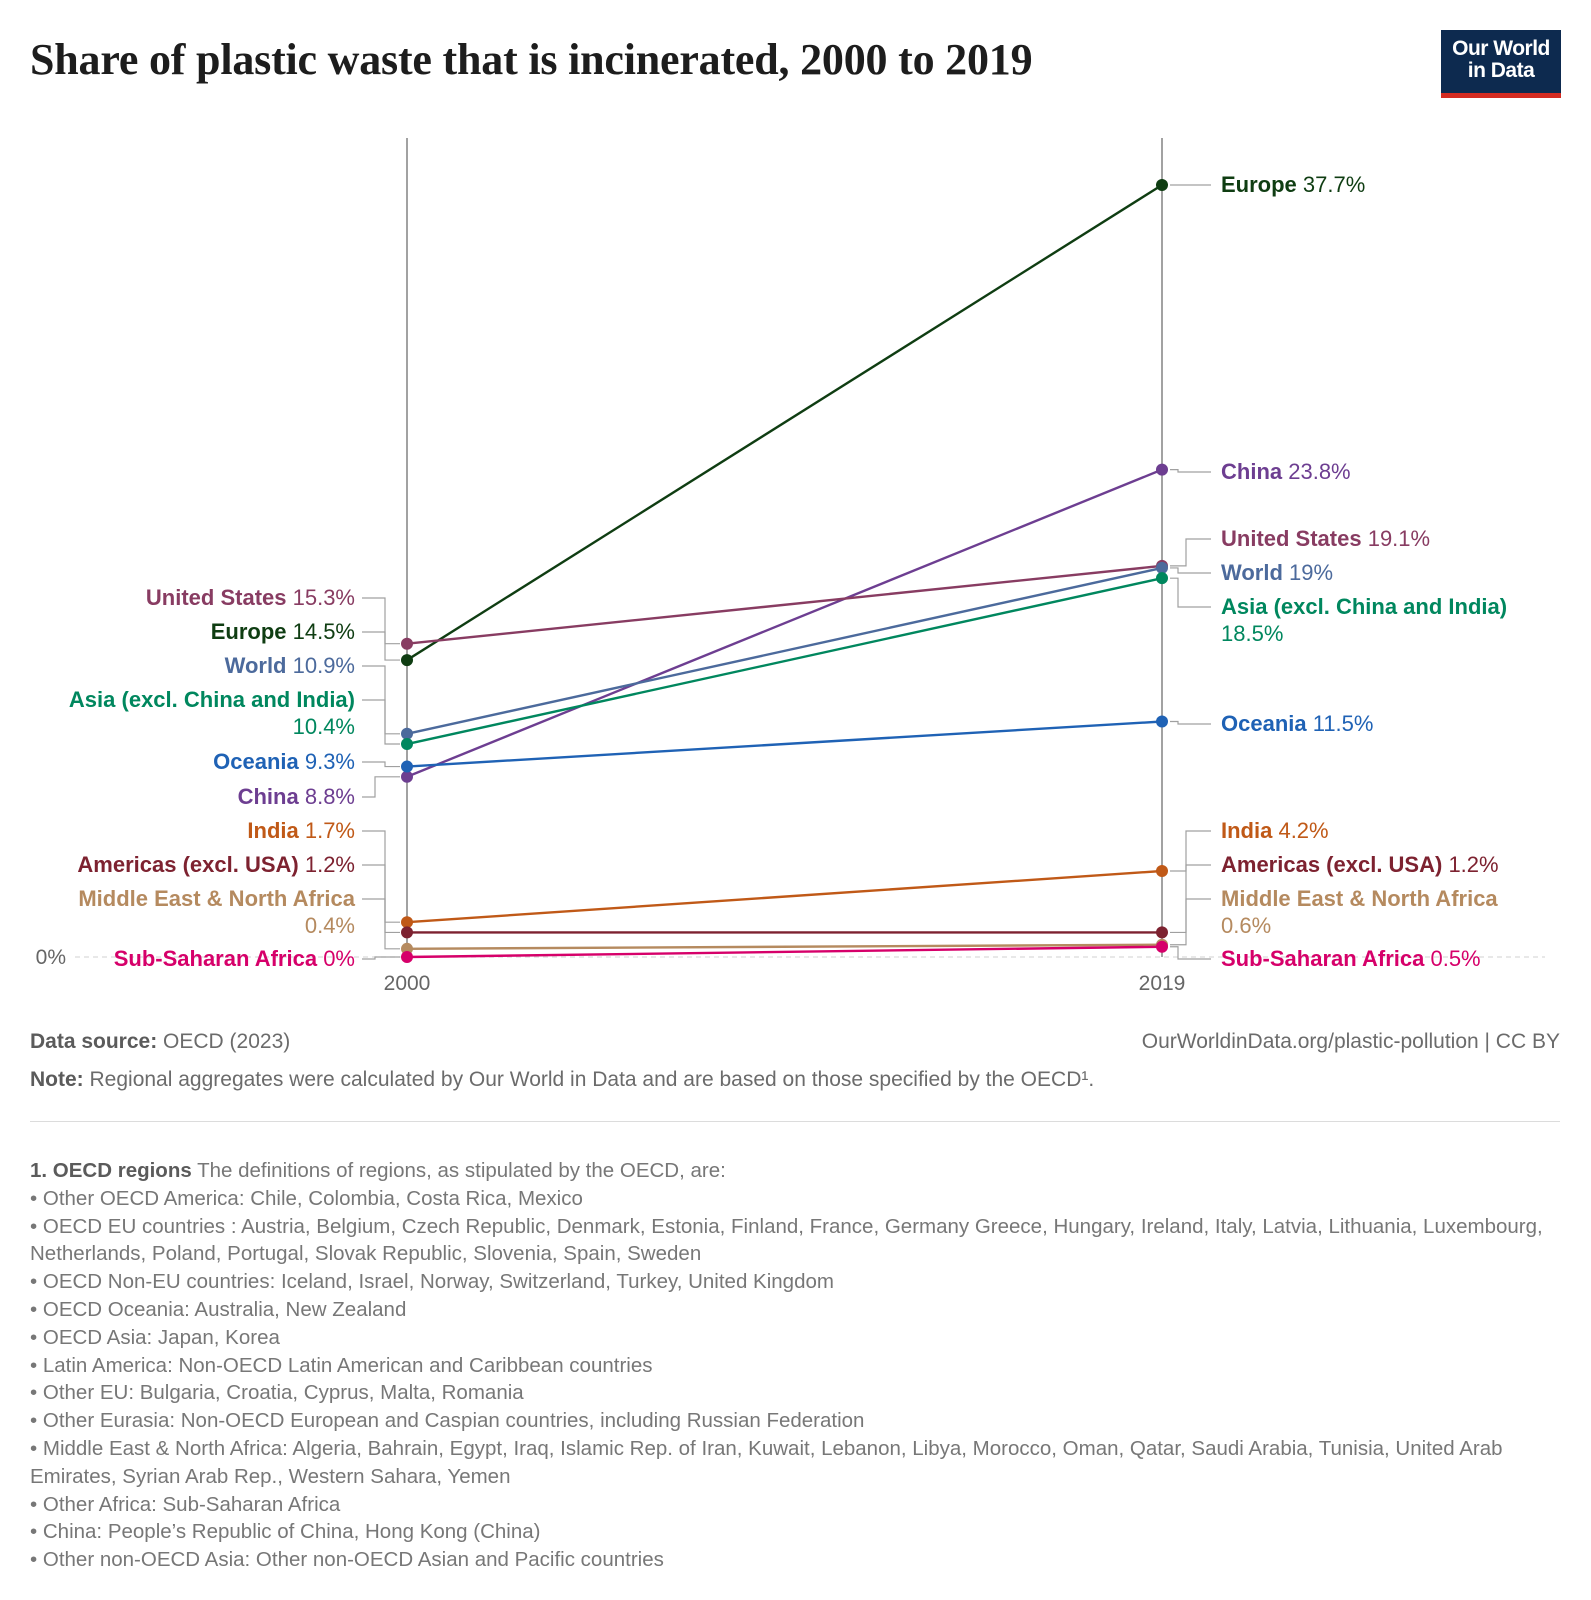  Describe the element at coordinates (784, 422) in the screenshot. I see `series-line-europe` at that location.